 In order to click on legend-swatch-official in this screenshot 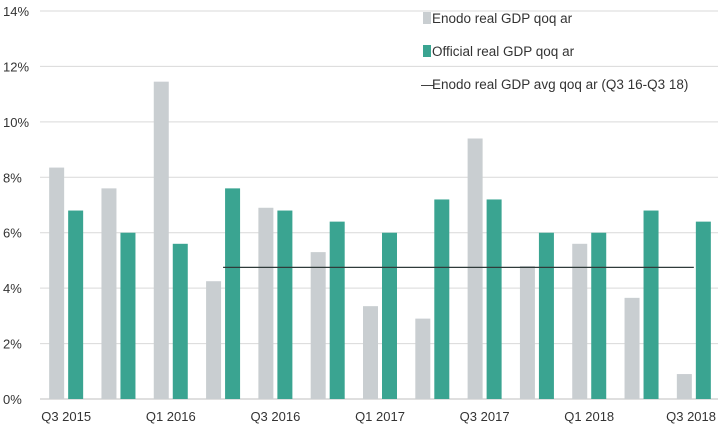, I will do `click(427, 51)`.